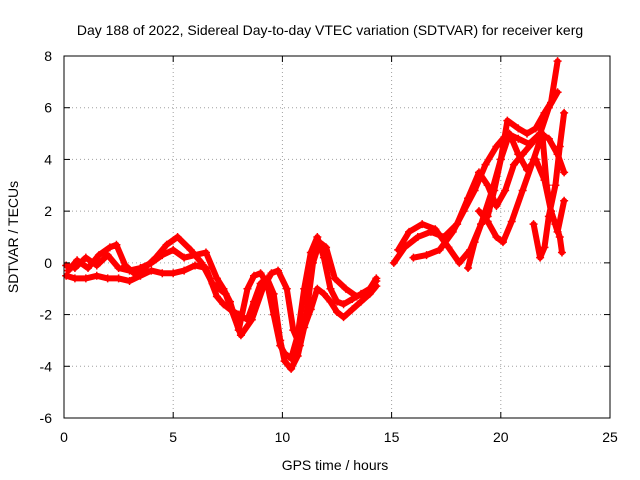 The height and width of the screenshot is (480, 640). I want to click on x-axis-label: GPS time / hours, so click(335, 465).